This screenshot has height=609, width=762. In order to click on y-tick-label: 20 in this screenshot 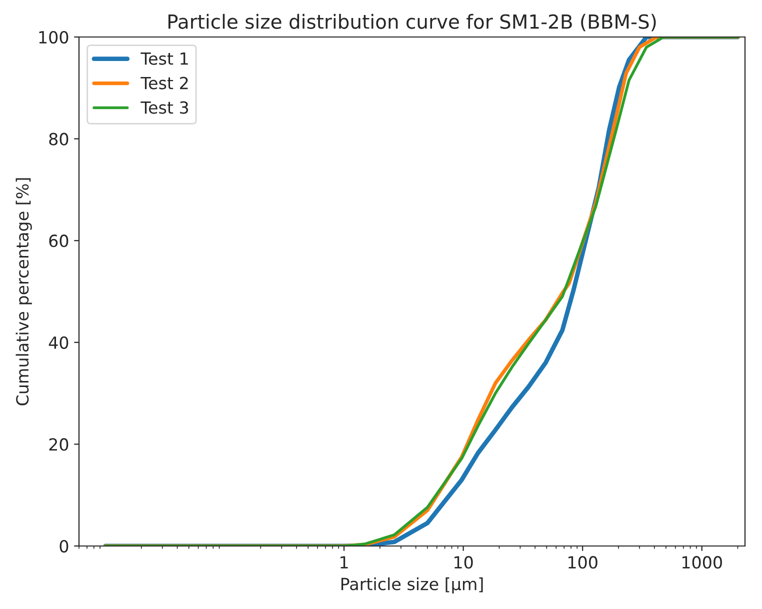, I will do `click(58, 444)`.